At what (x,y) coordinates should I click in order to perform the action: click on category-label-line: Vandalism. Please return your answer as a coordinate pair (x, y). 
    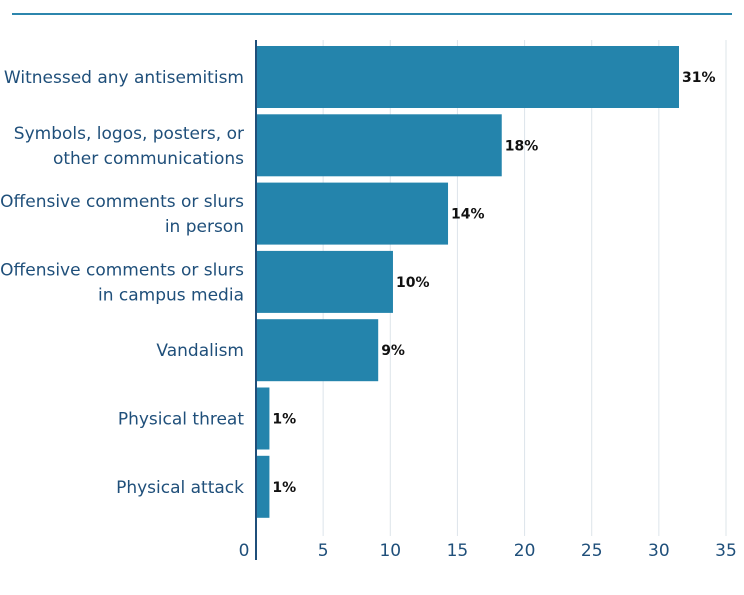
    Looking at the image, I should click on (200, 351).